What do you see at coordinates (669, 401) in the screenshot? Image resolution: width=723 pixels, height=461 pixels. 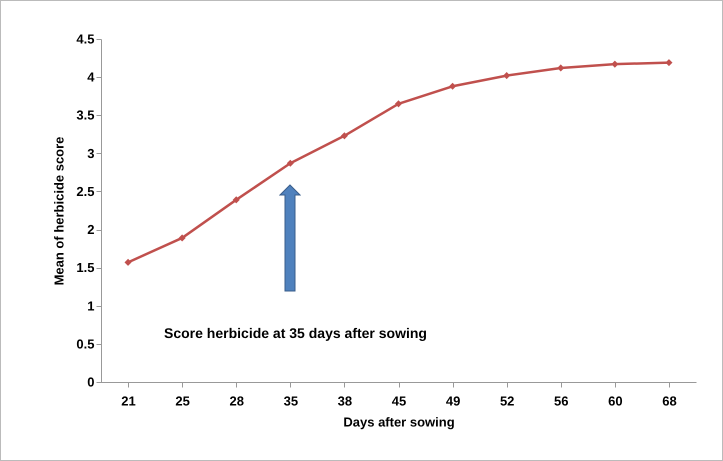 I see `x-tick-label: 68` at bounding box center [669, 401].